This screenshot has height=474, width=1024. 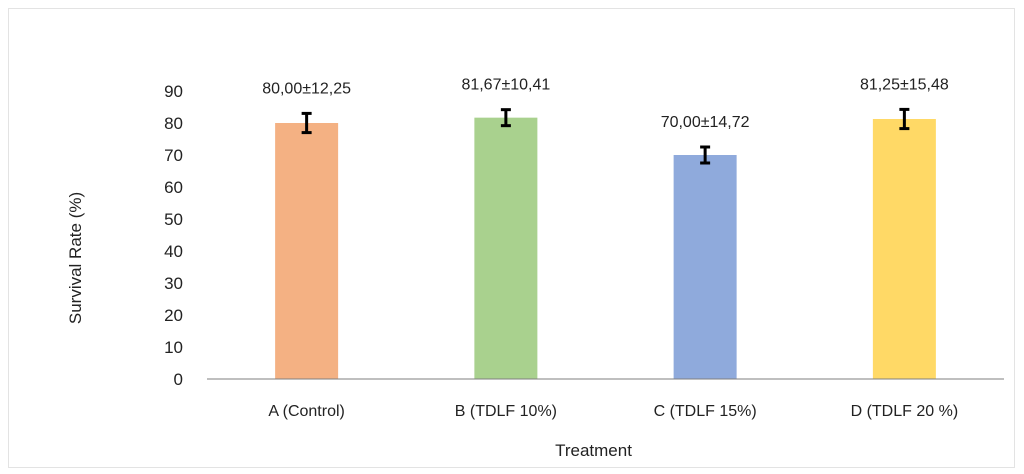 I want to click on x-axis-title: Treatment, so click(x=593, y=450).